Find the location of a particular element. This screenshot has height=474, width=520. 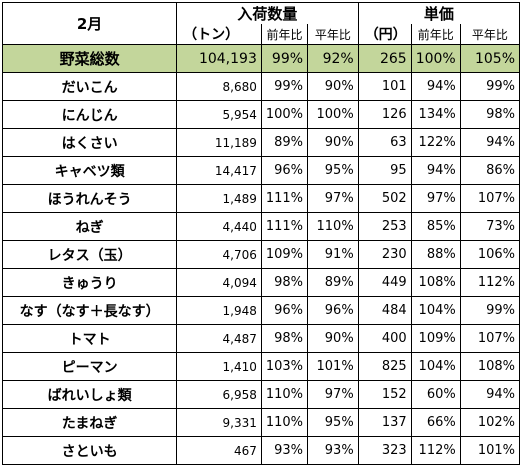

table-row: きゅうり 4,094 98% 89% 449 108% 112% is located at coordinates (260, 282).